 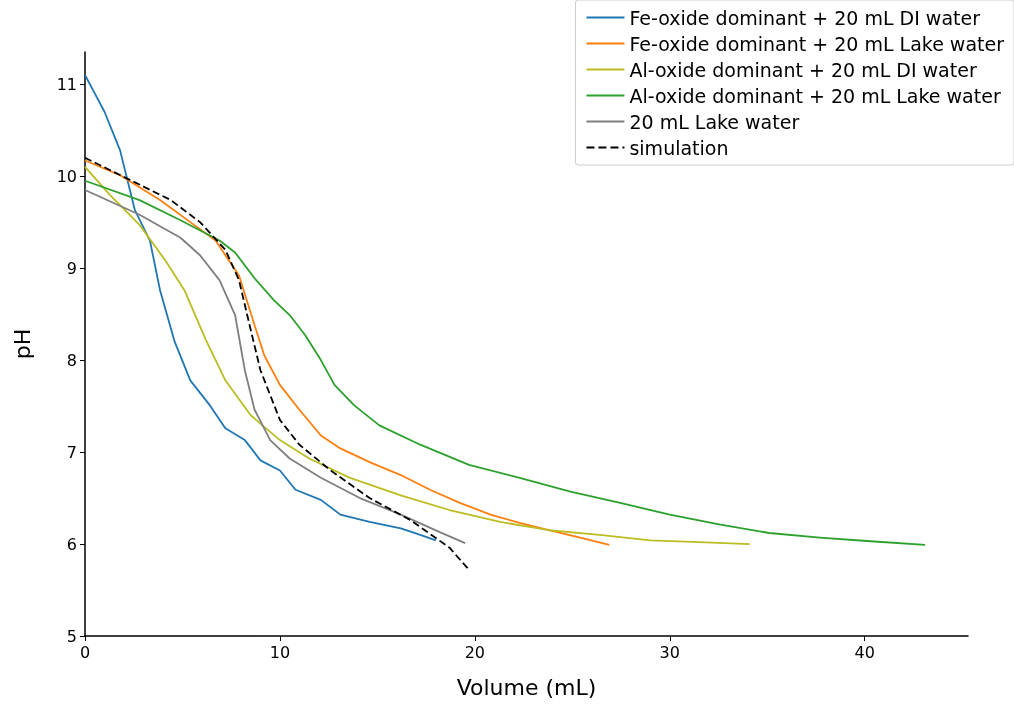 What do you see at coordinates (71, 268) in the screenshot?
I see `y-tick-label: 9` at bounding box center [71, 268].